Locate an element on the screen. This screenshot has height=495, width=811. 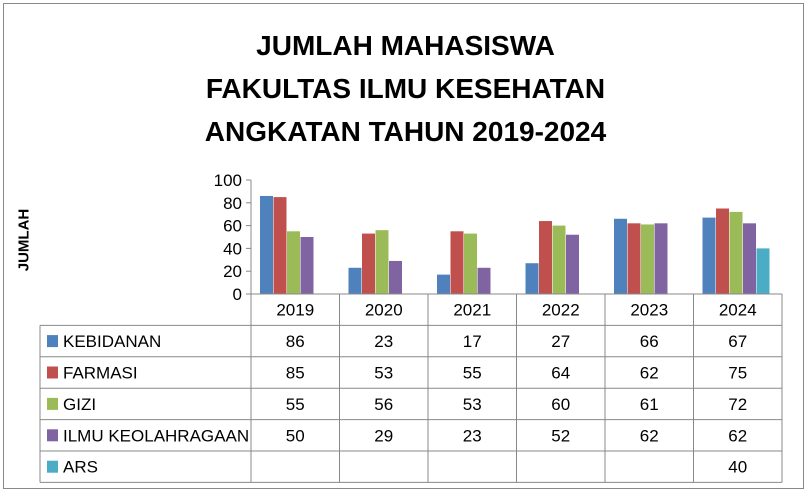
y-tick-label: 80 is located at coordinates (232, 203).